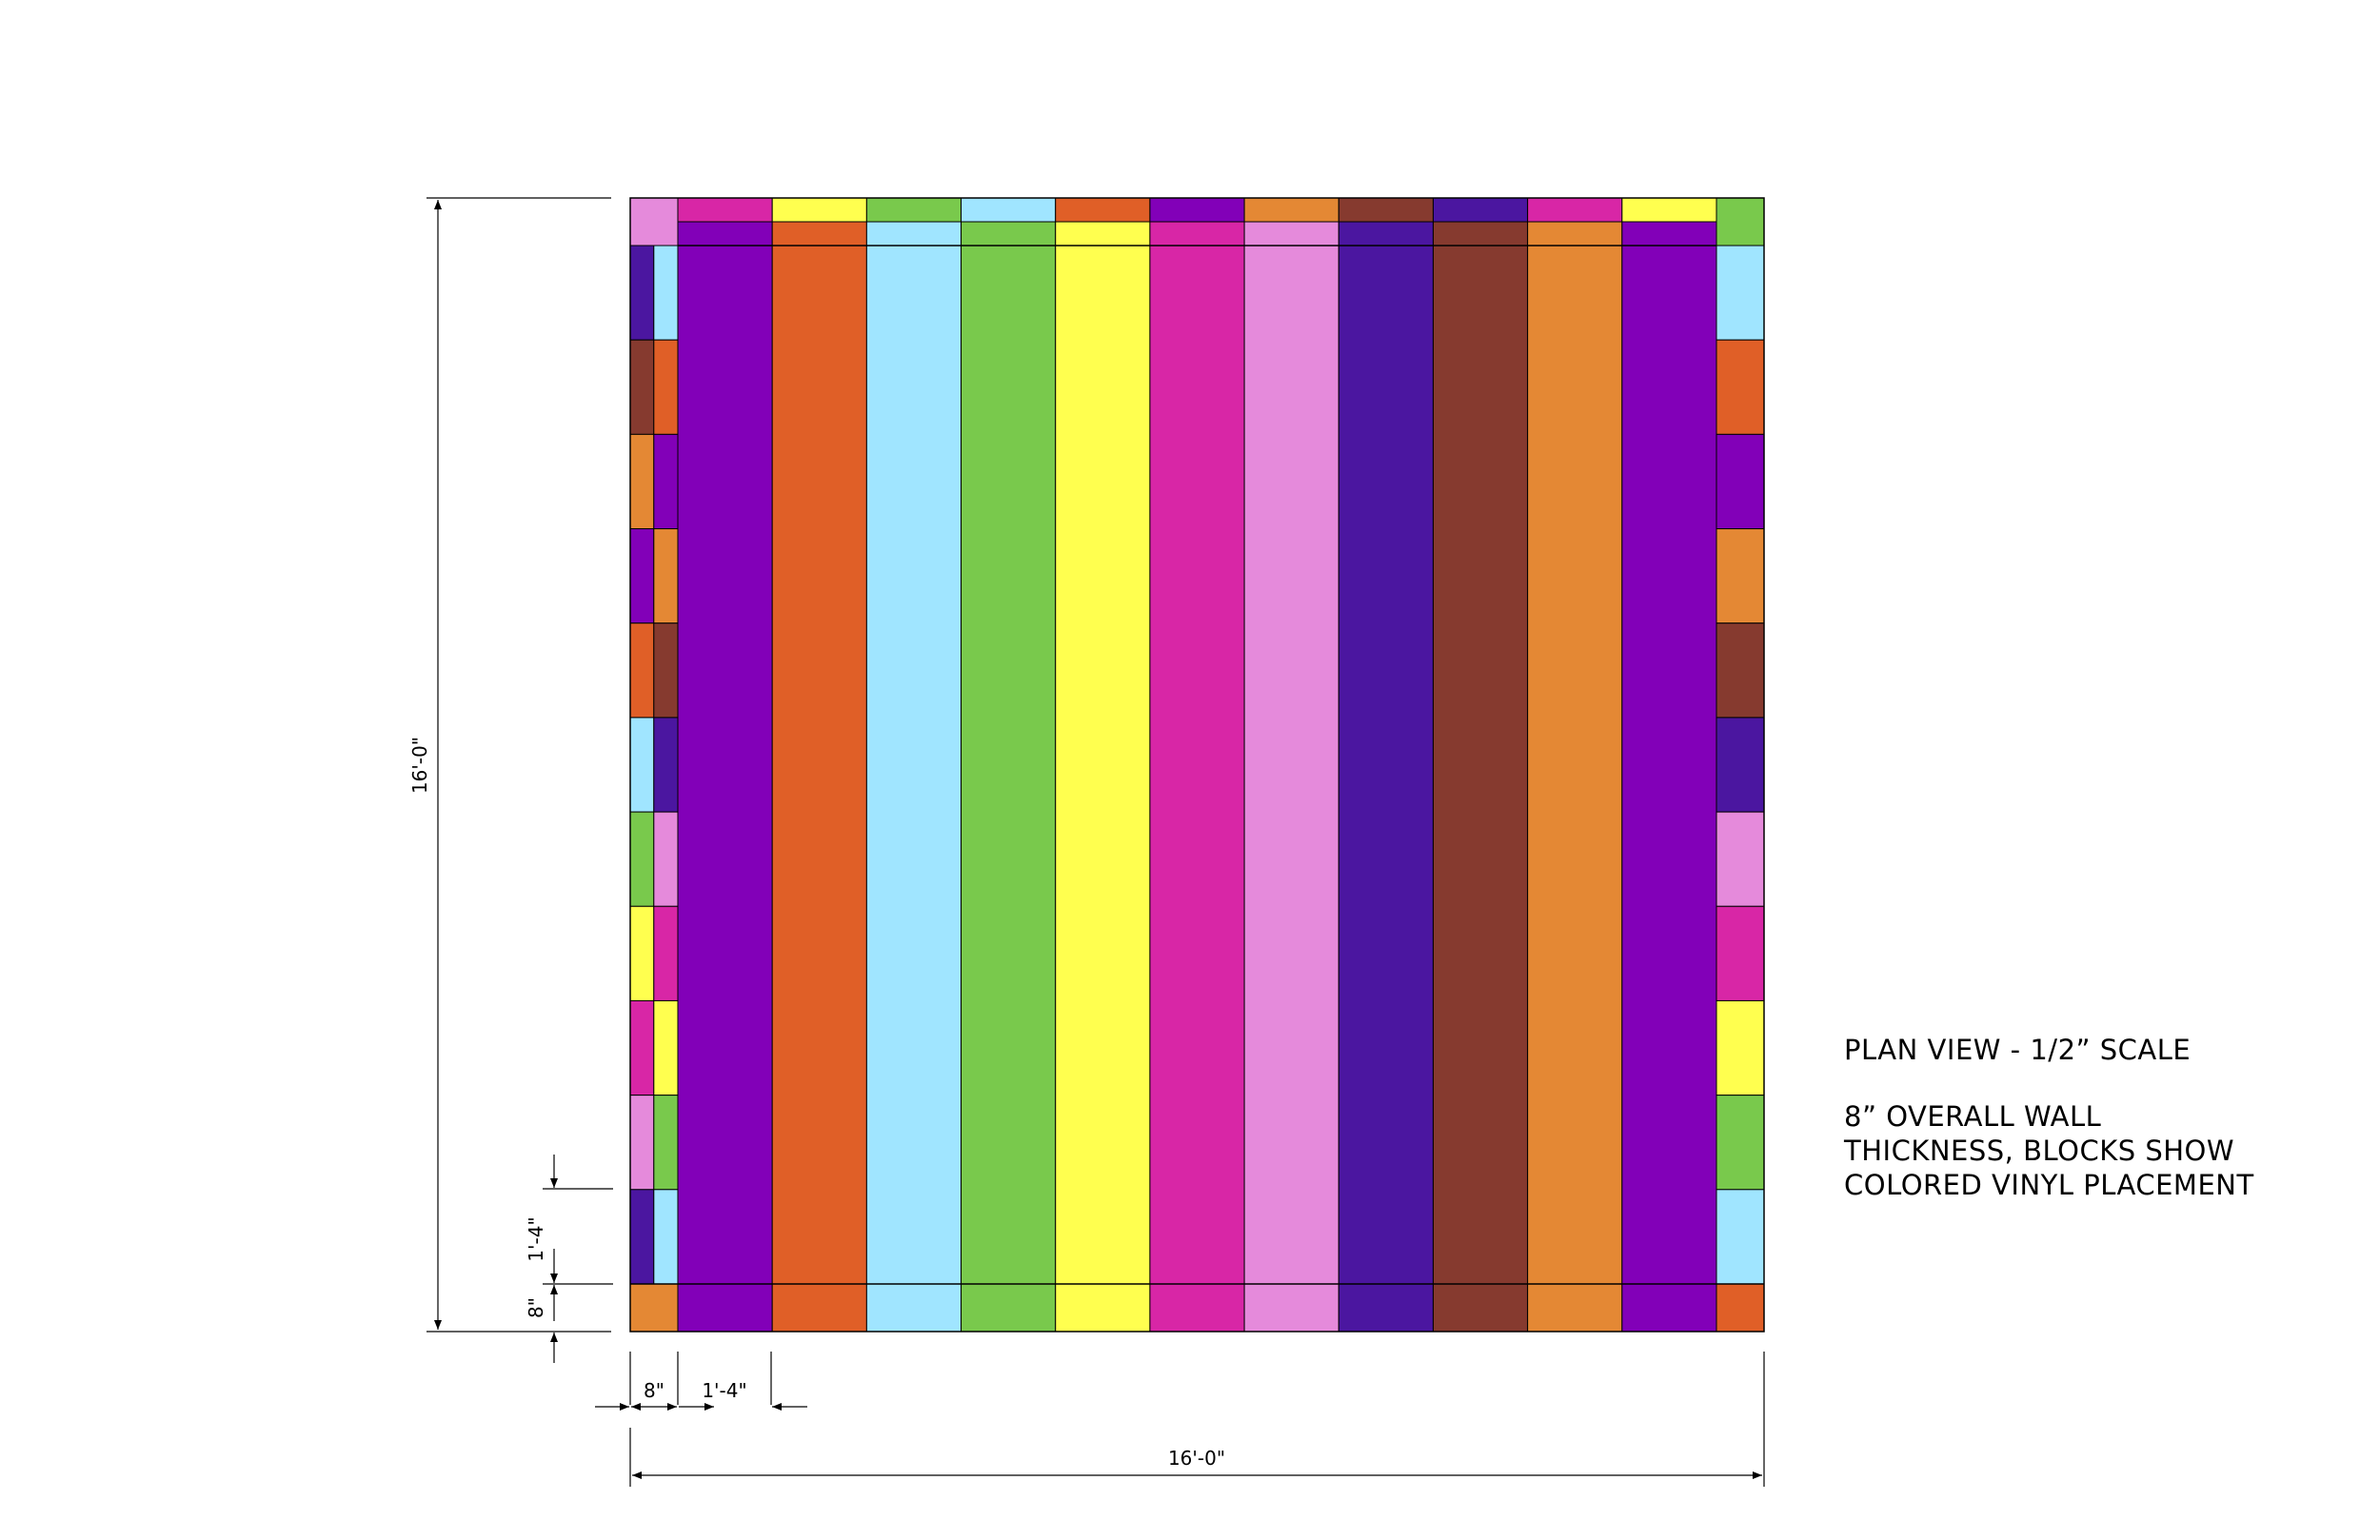 The height and width of the screenshot is (1540, 2380). What do you see at coordinates (2039, 1151) in the screenshot?
I see `notes-line-2: THICKNESS, BLOCKS SHOW` at bounding box center [2039, 1151].